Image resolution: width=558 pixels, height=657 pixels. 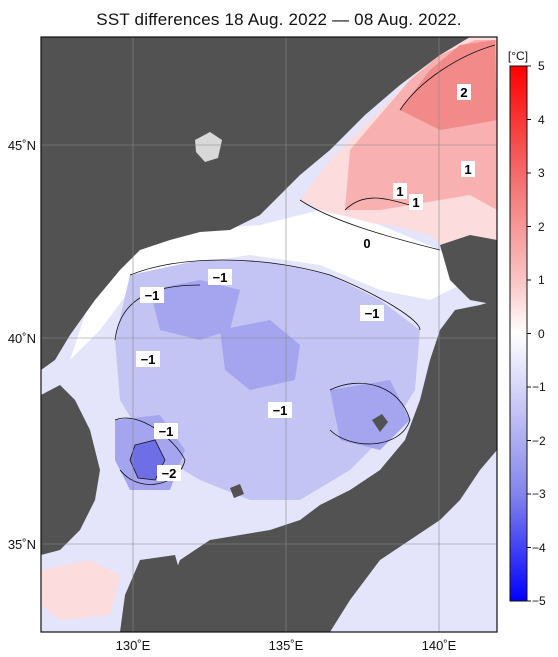 I want to click on colorbar-tick-label: −2, so click(x=539, y=441).